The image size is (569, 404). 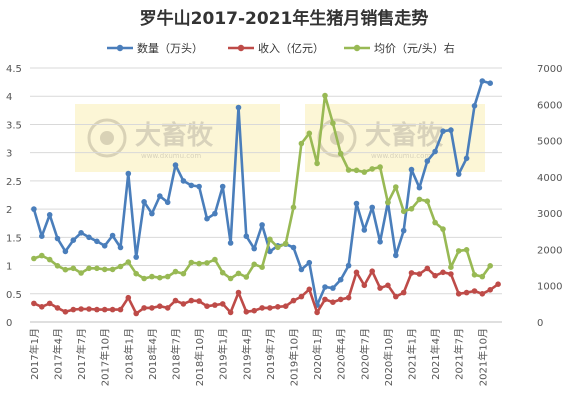 I want to click on x-tick-label: 2019年7月, so click(x=270, y=354).